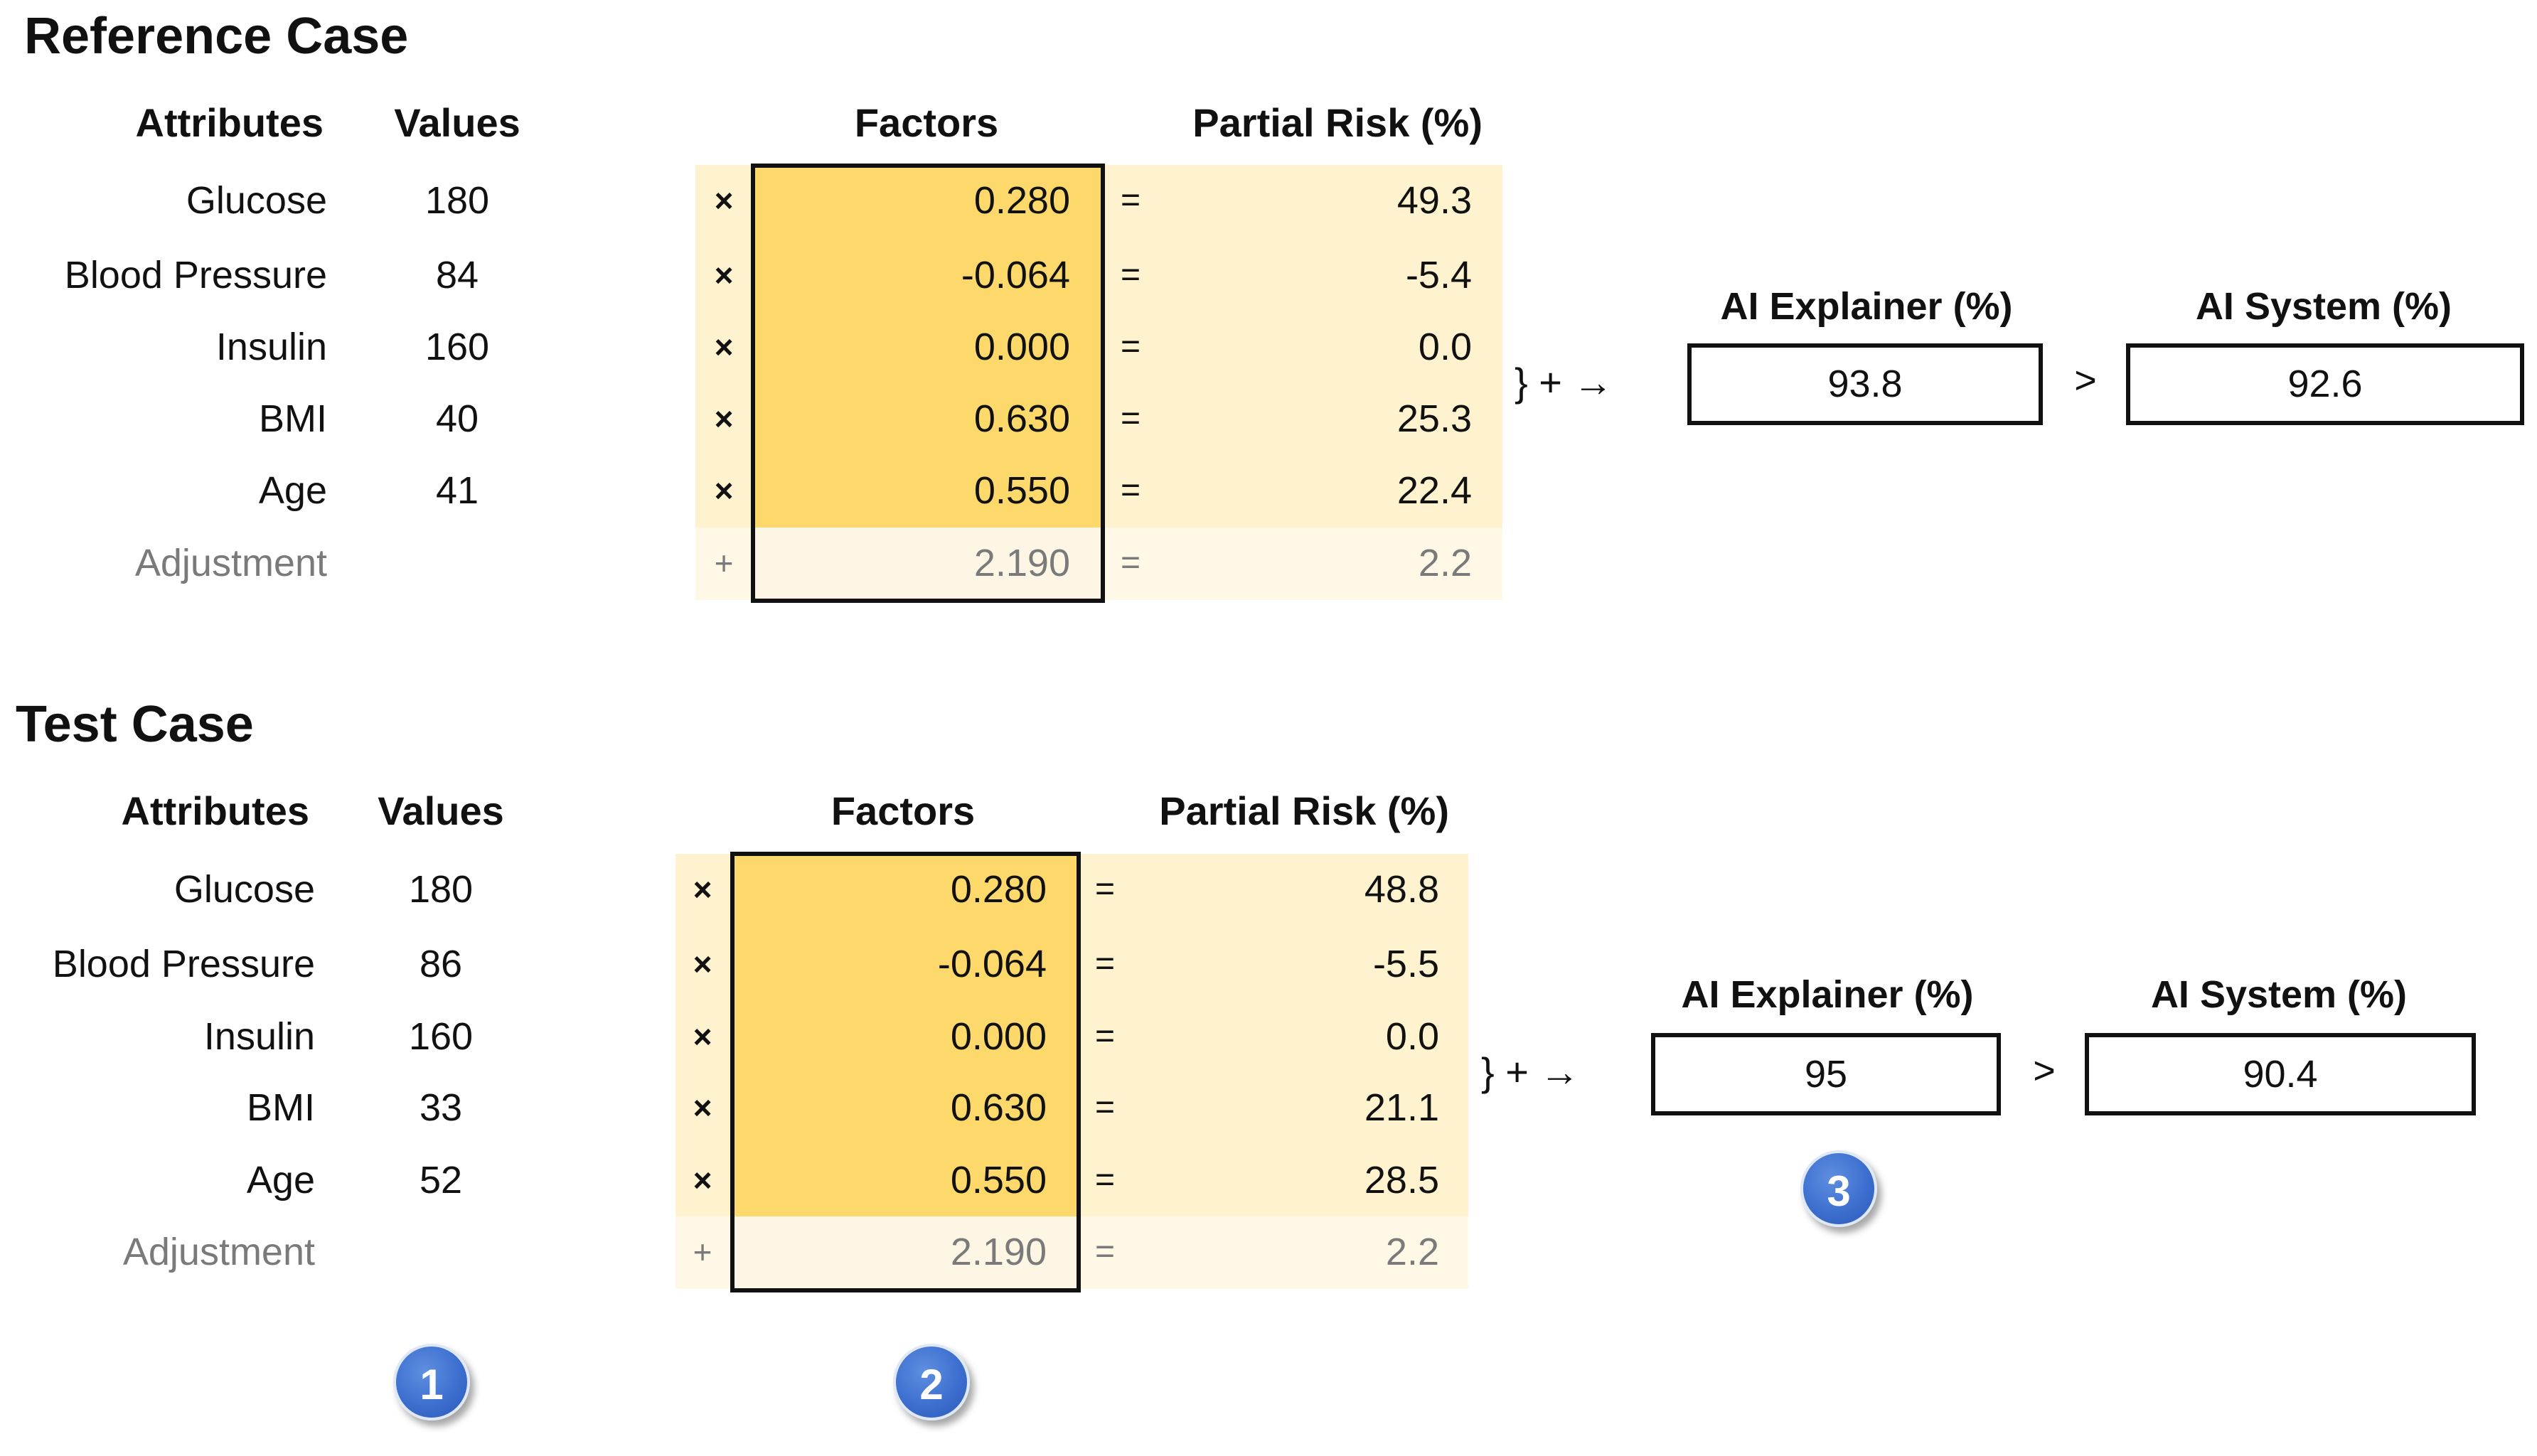  What do you see at coordinates (441, 964) in the screenshot?
I see `attribute-value: 86` at bounding box center [441, 964].